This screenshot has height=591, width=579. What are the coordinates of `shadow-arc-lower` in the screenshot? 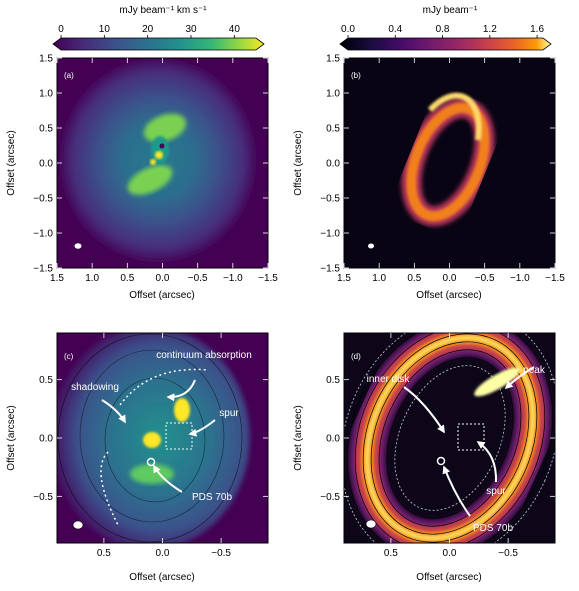 It's located at (109, 488).